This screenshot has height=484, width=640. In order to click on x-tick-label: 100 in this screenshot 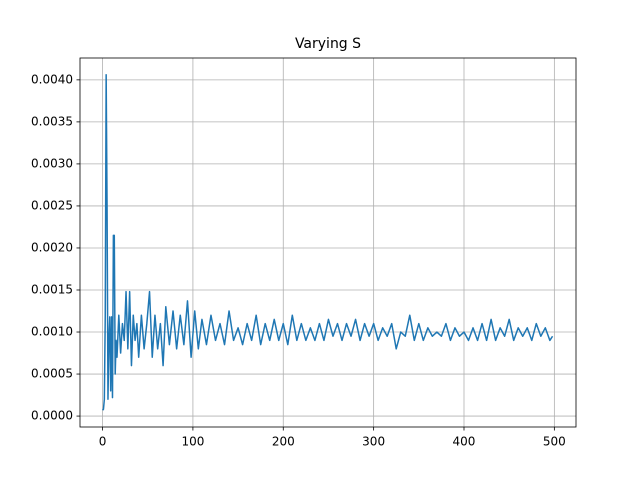, I will do `click(192, 442)`.